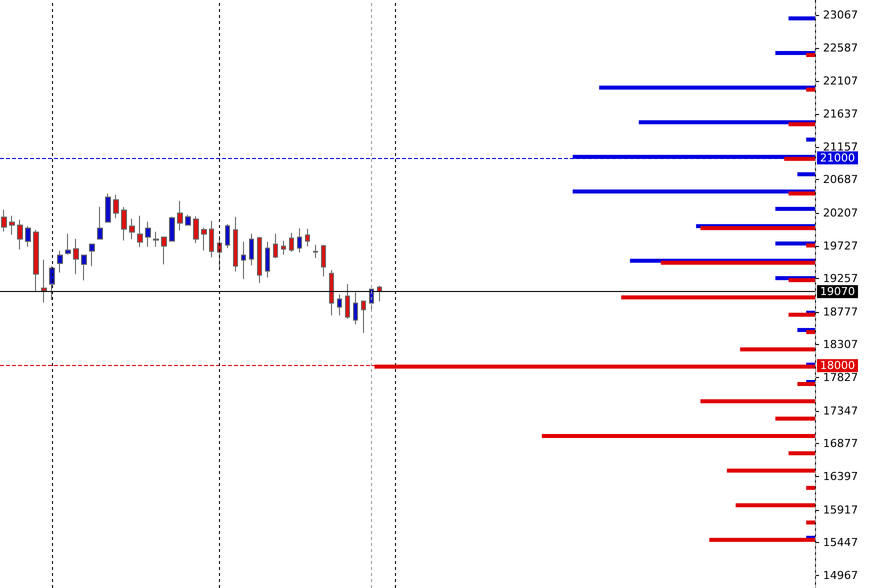  Describe the element at coordinates (837, 365) in the screenshot. I see `ref-line-label: 18000` at that location.